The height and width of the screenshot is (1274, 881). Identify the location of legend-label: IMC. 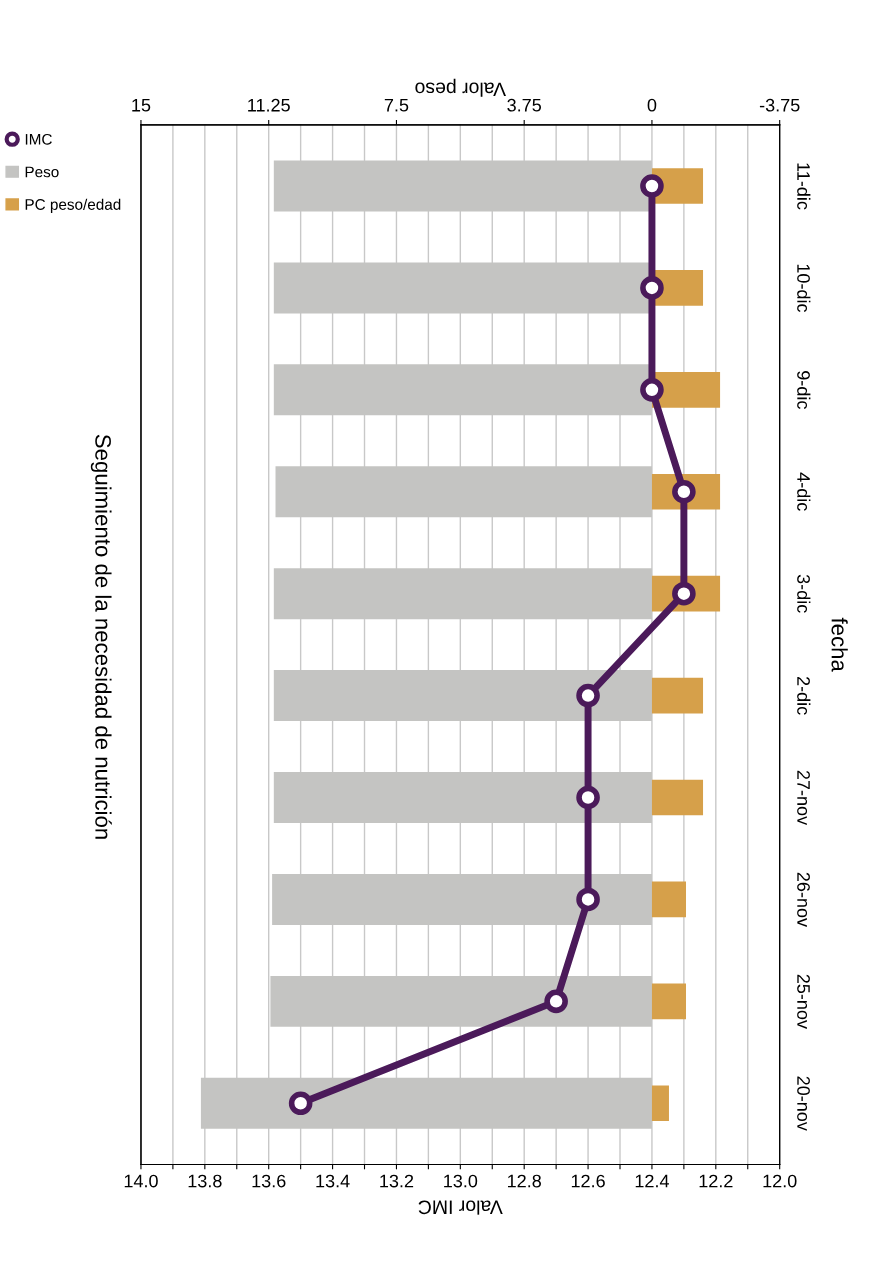
(38, 139).